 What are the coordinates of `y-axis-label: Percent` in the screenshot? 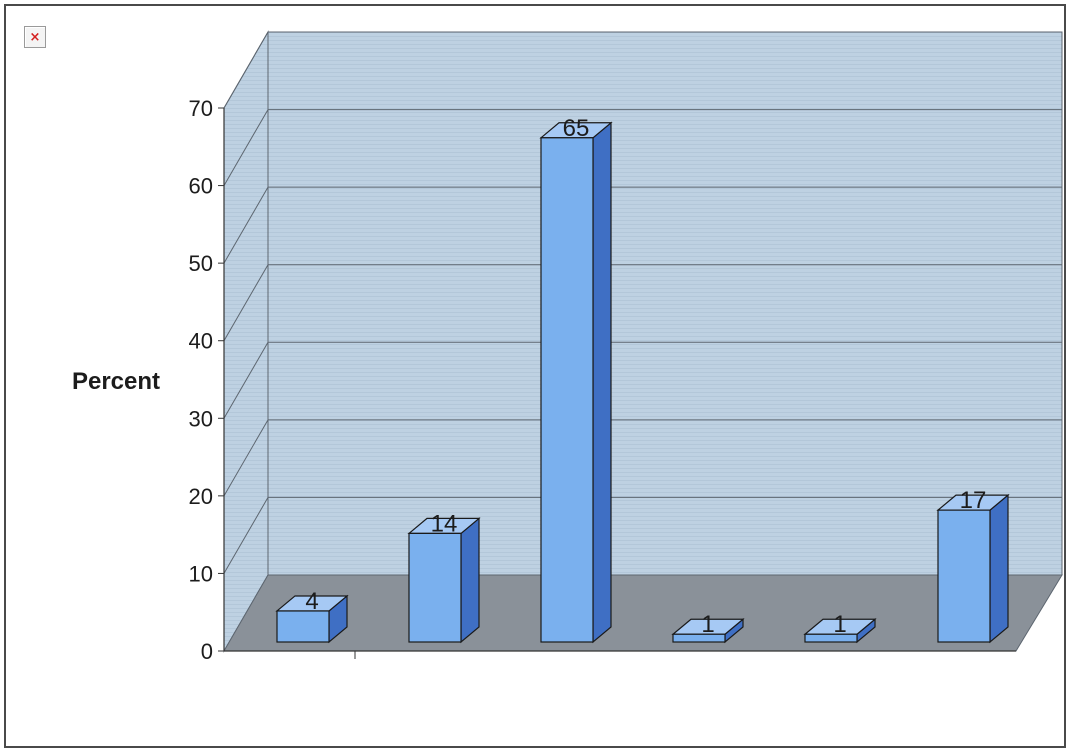 It's located at (116, 381).